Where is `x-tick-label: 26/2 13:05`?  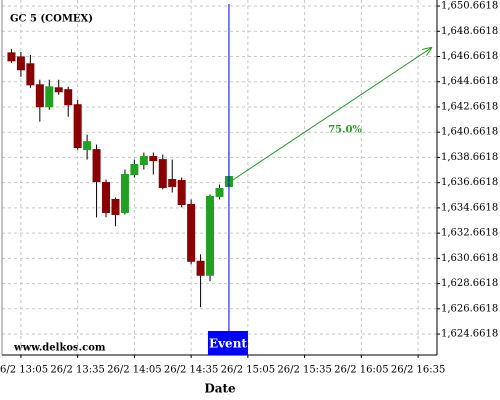 x-tick-label: 26/2 13:05 is located at coordinates (24, 370).